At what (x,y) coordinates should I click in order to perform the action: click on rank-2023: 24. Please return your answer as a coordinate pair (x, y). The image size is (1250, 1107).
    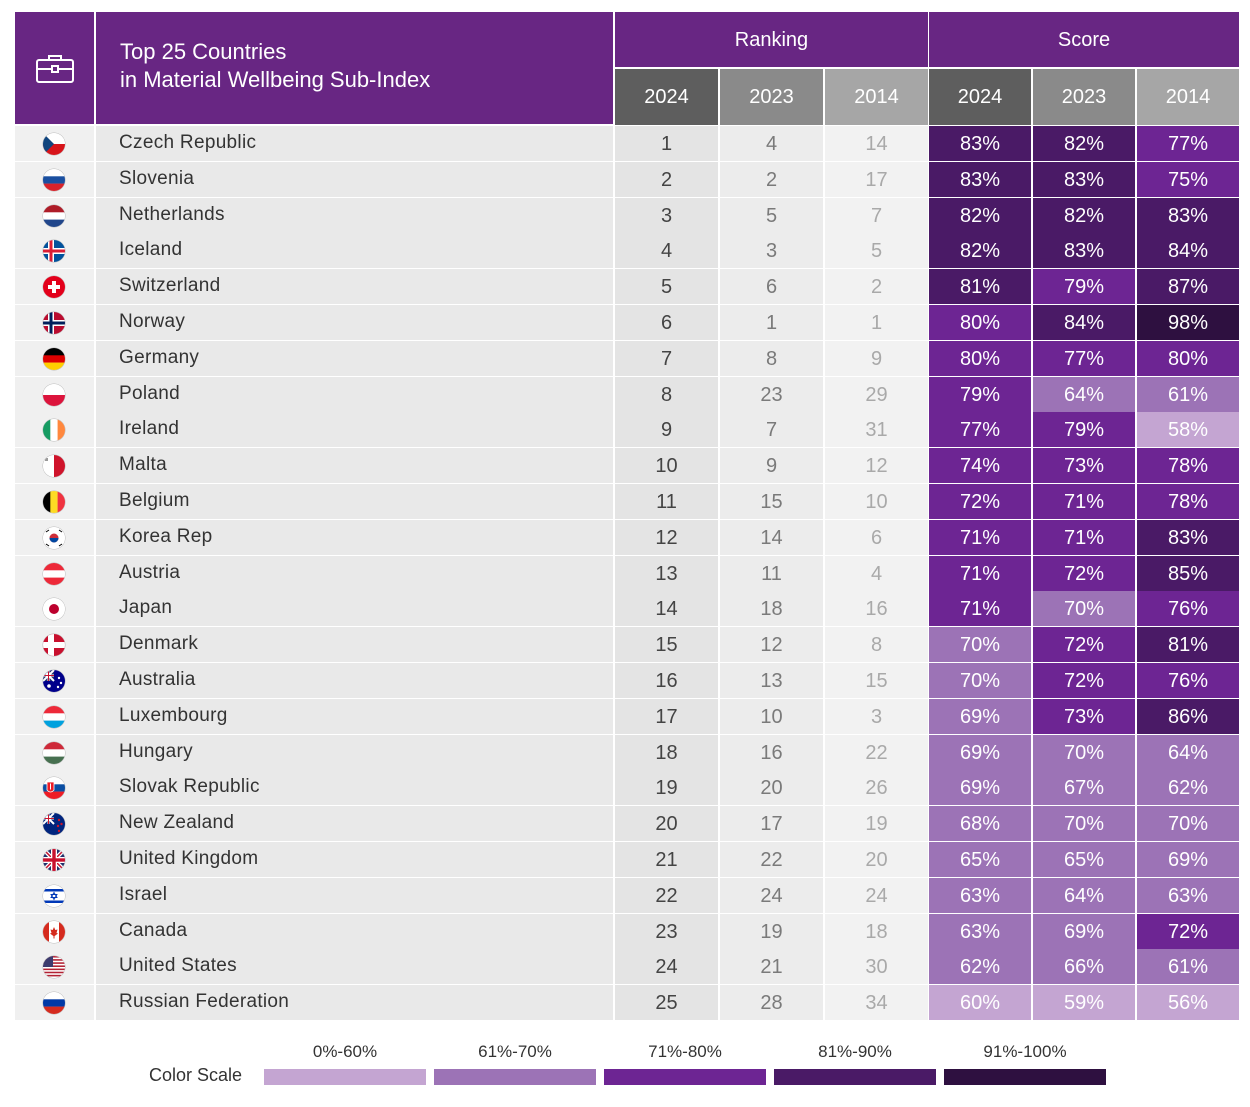
    Looking at the image, I should click on (771, 895).